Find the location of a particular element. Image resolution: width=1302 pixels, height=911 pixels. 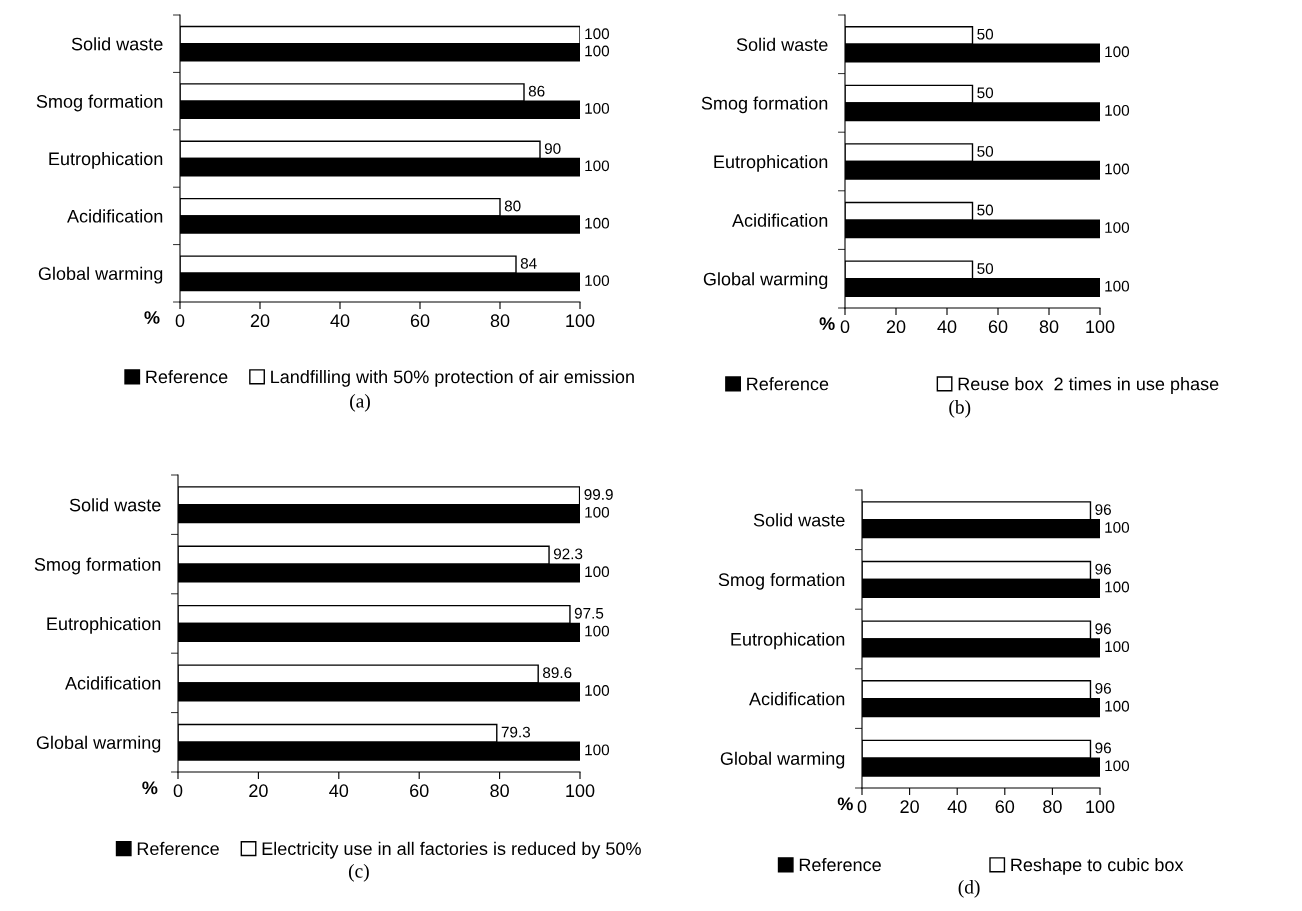

data-label: 79.3 is located at coordinates (516, 732).